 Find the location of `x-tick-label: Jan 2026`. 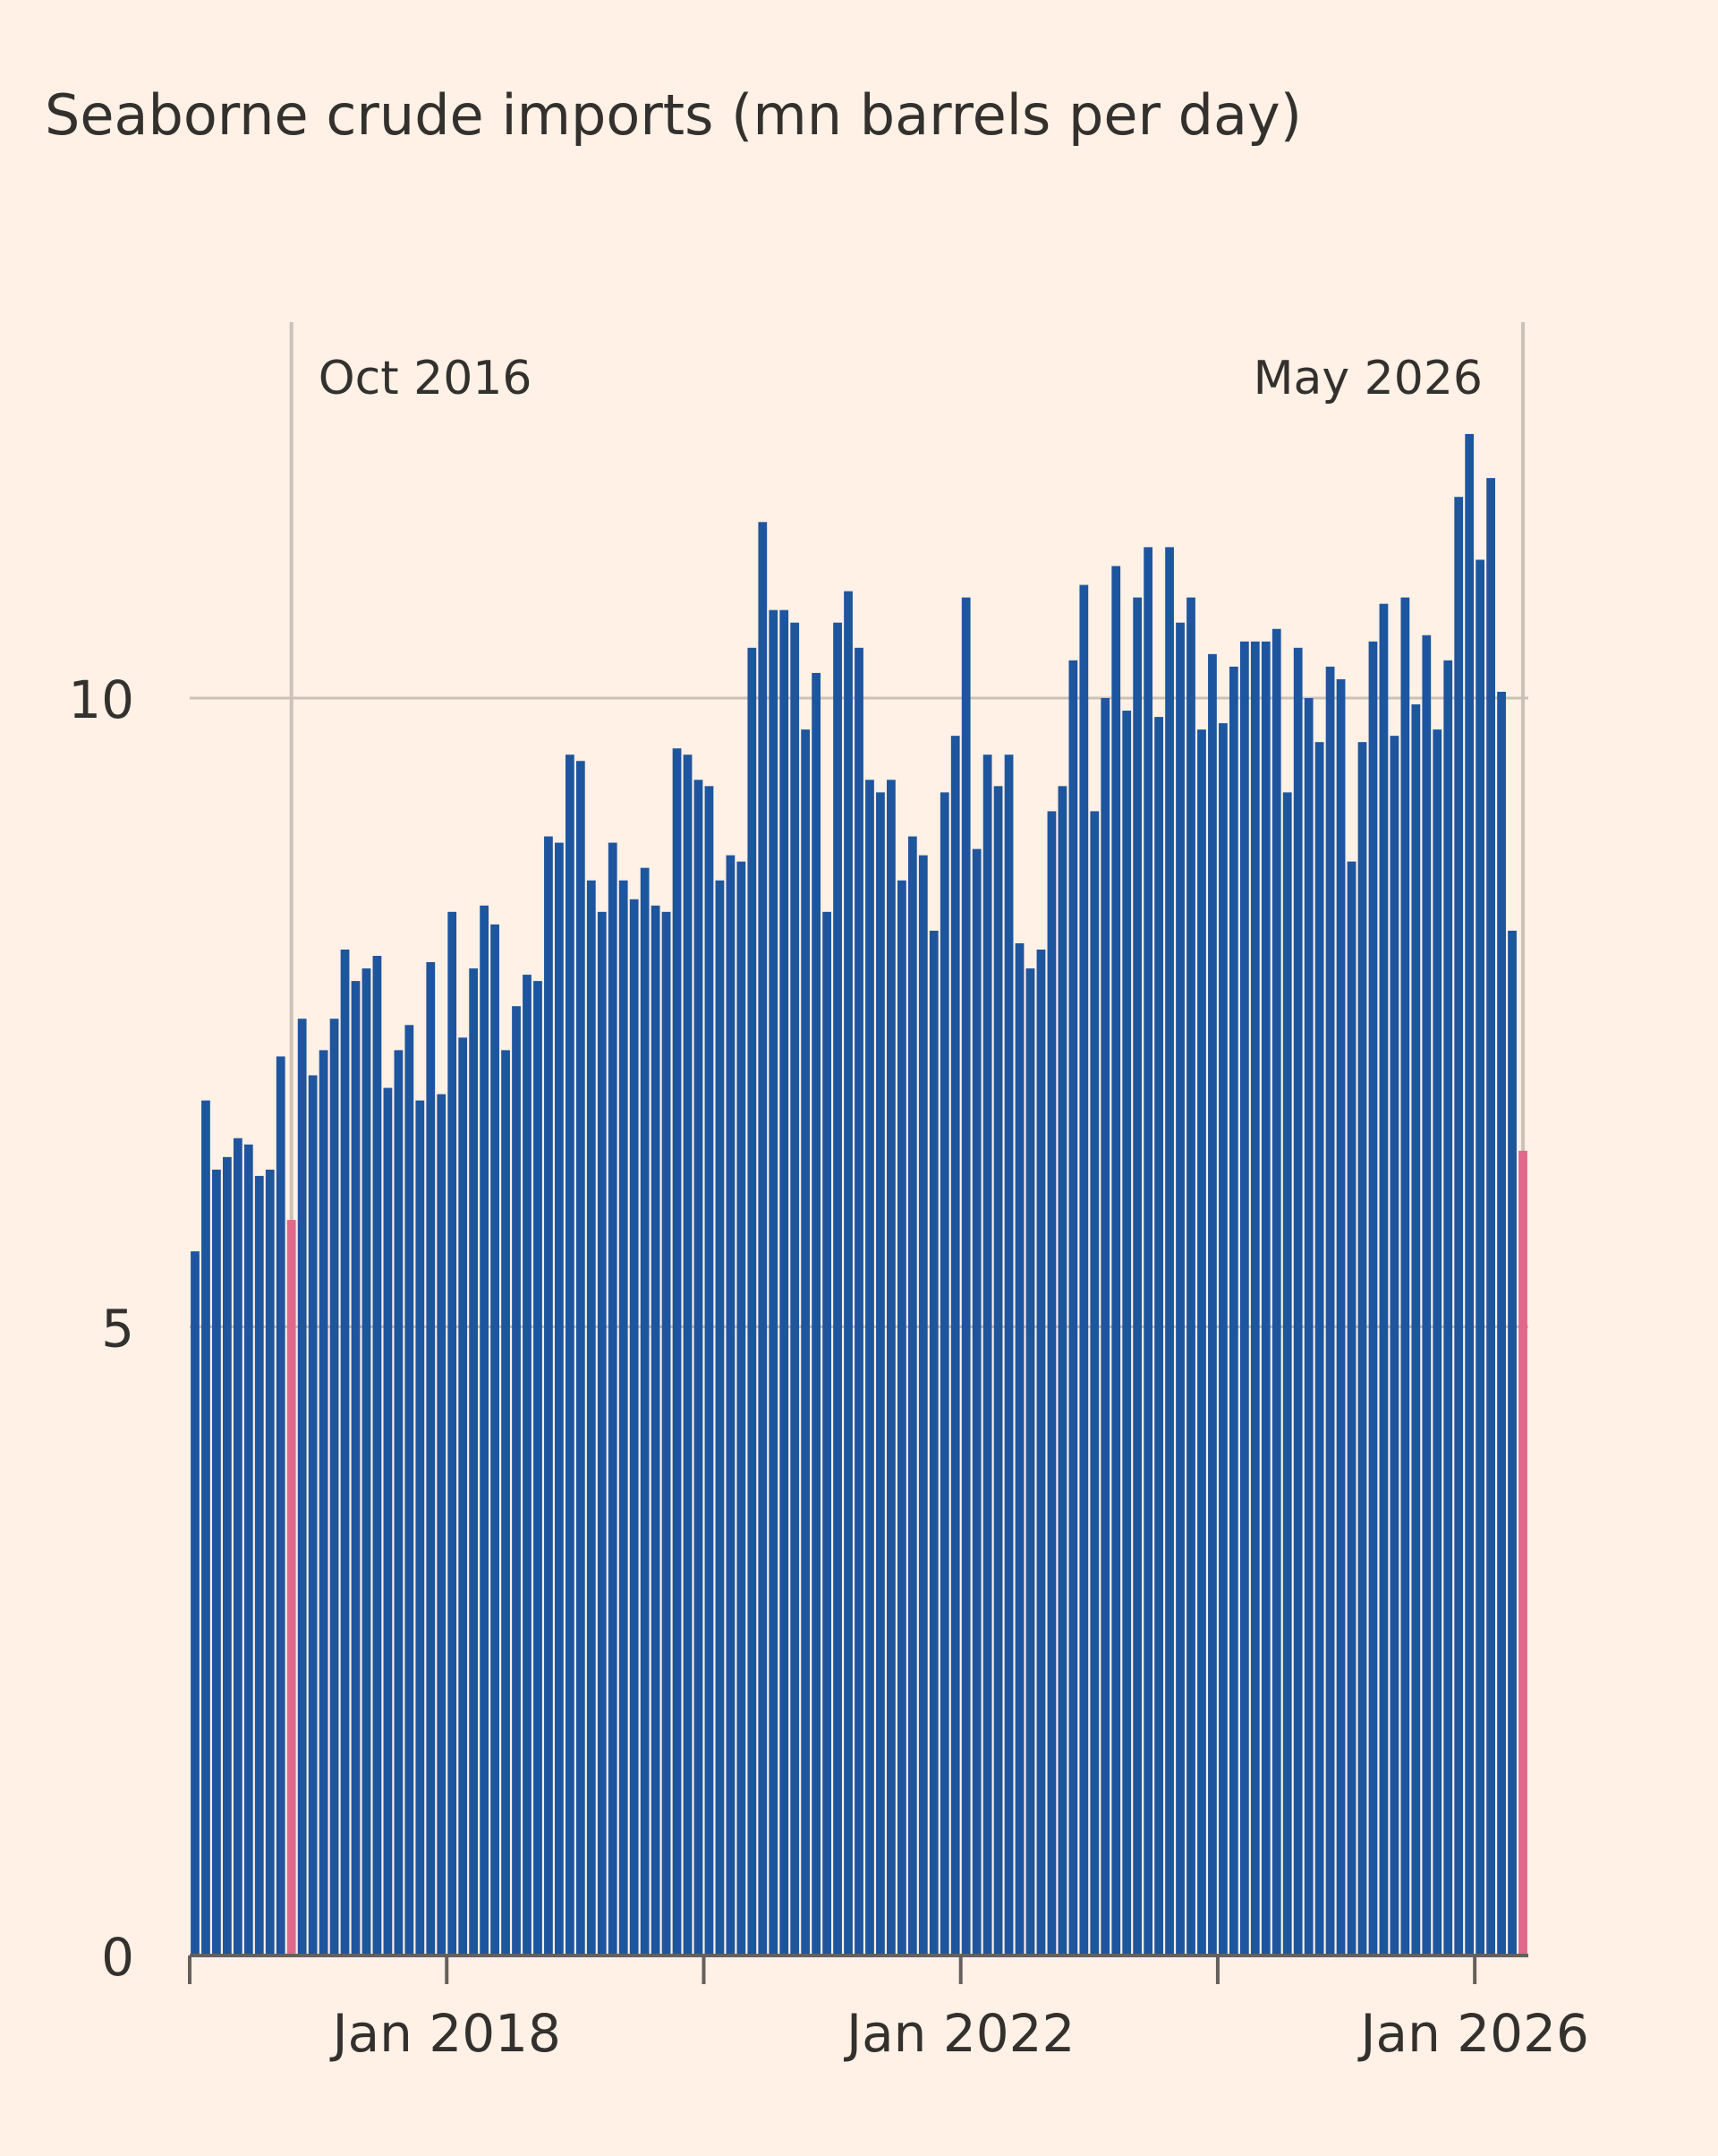

x-tick-label: Jan 2026 is located at coordinates (1472, 2033).